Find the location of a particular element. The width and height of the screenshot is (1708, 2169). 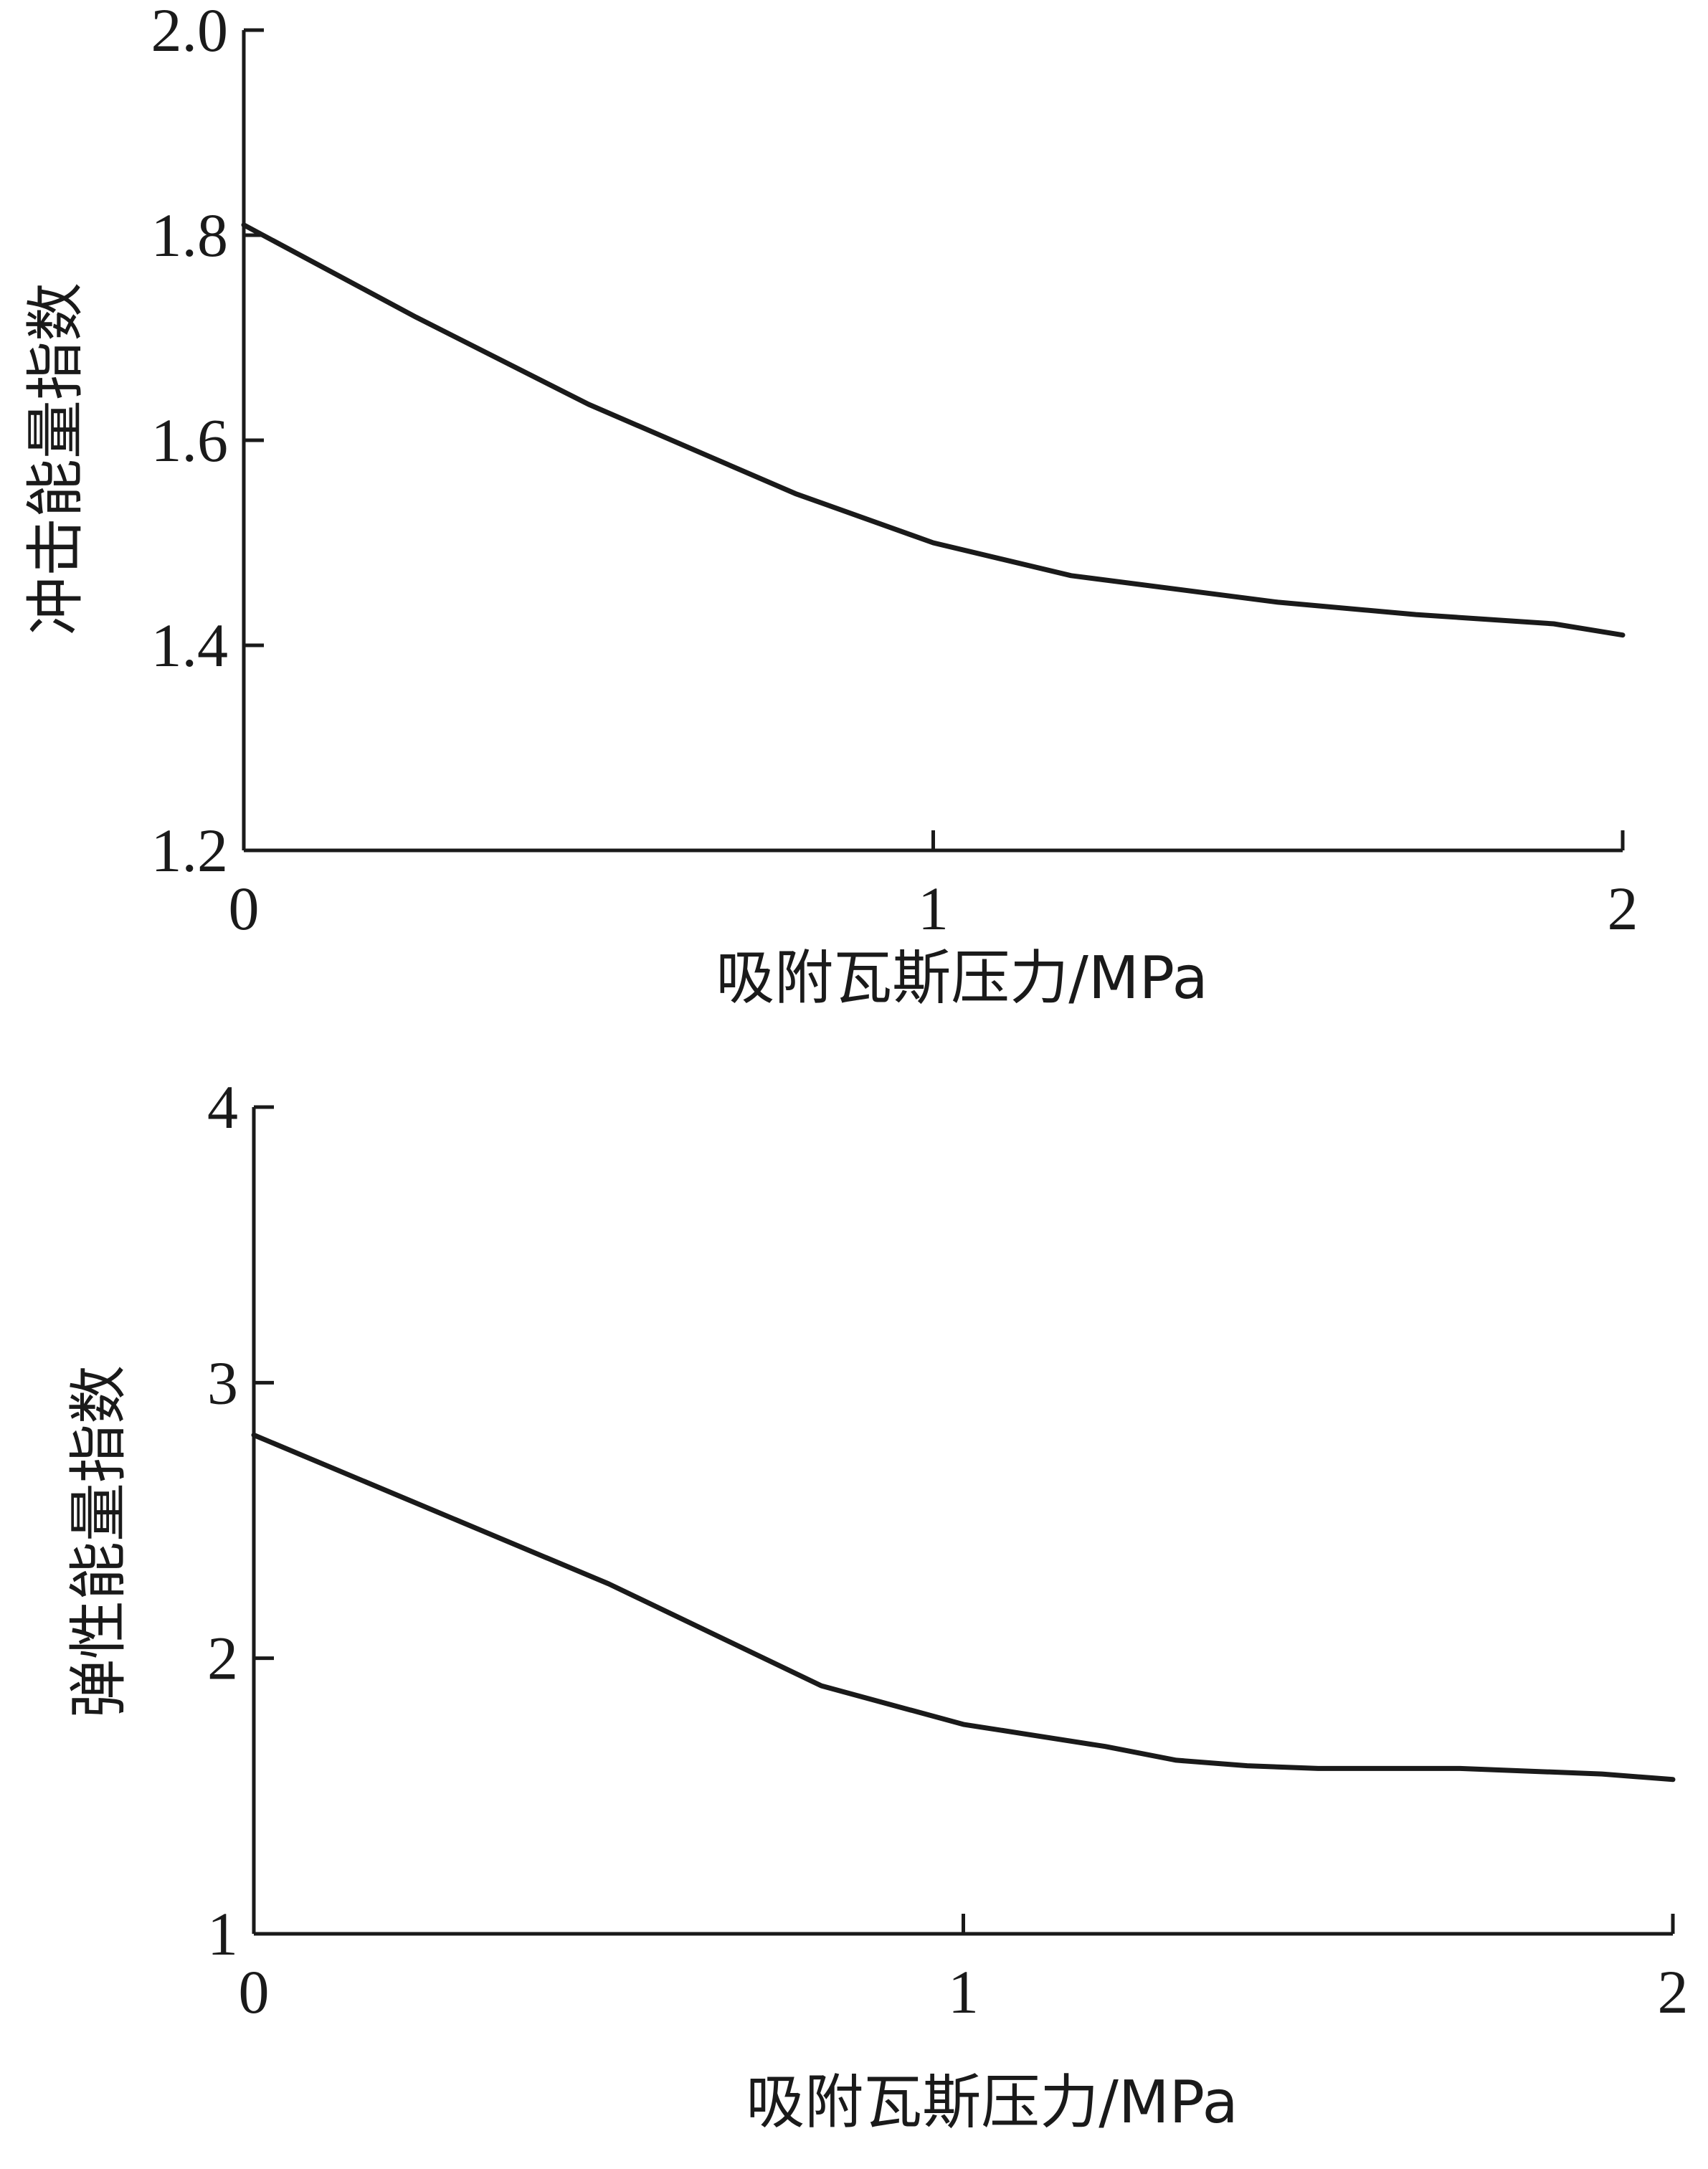

elastic-x-tick-label: 2 is located at coordinates (1673, 1991).